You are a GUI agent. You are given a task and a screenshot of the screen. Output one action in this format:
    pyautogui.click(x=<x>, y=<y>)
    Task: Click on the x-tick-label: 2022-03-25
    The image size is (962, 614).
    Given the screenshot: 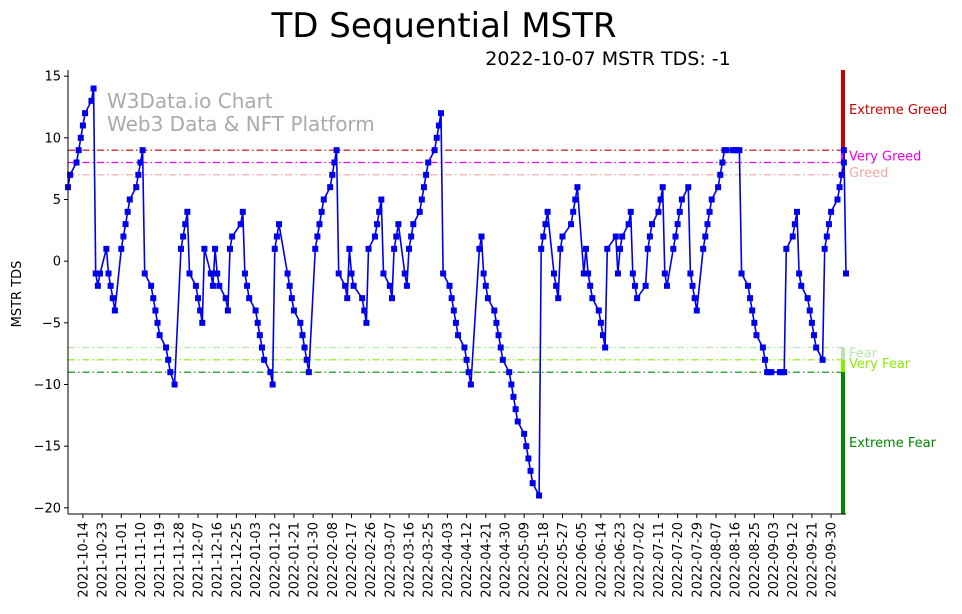 What is the action you would take?
    pyautogui.click(x=429, y=560)
    